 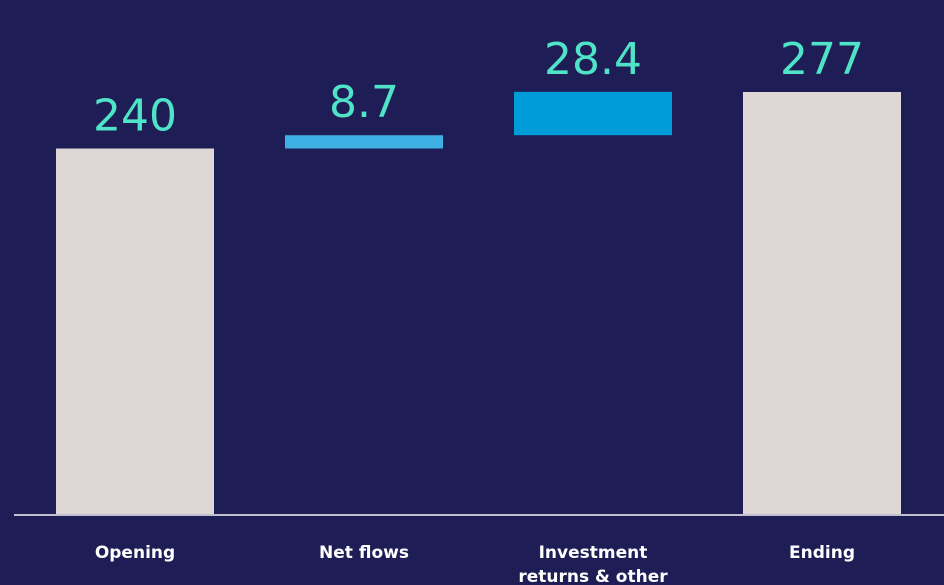 What do you see at coordinates (593, 576) in the screenshot?
I see `category-label-line: returns & other` at bounding box center [593, 576].